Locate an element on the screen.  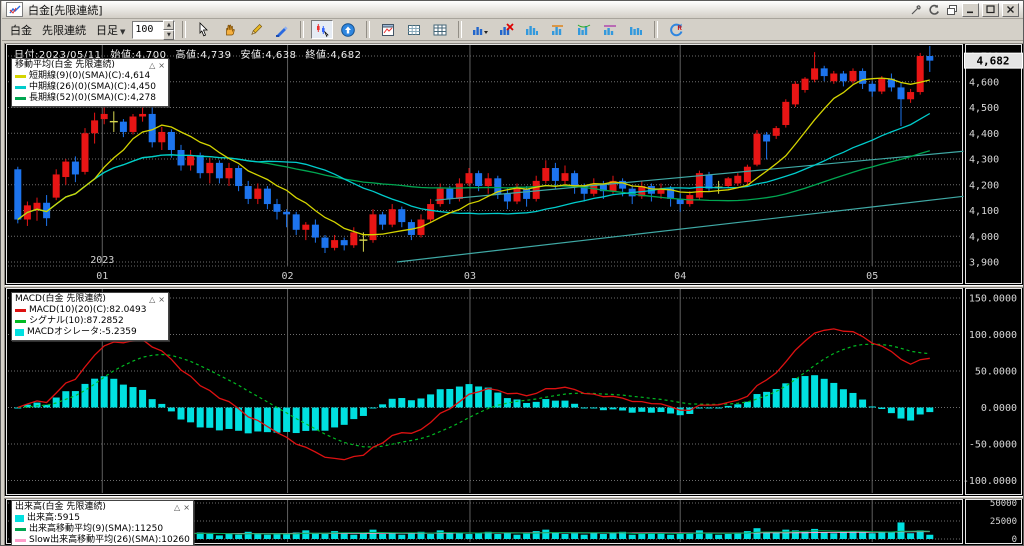
volume-legend-item: 出来高:5915 is located at coordinates (102, 518).